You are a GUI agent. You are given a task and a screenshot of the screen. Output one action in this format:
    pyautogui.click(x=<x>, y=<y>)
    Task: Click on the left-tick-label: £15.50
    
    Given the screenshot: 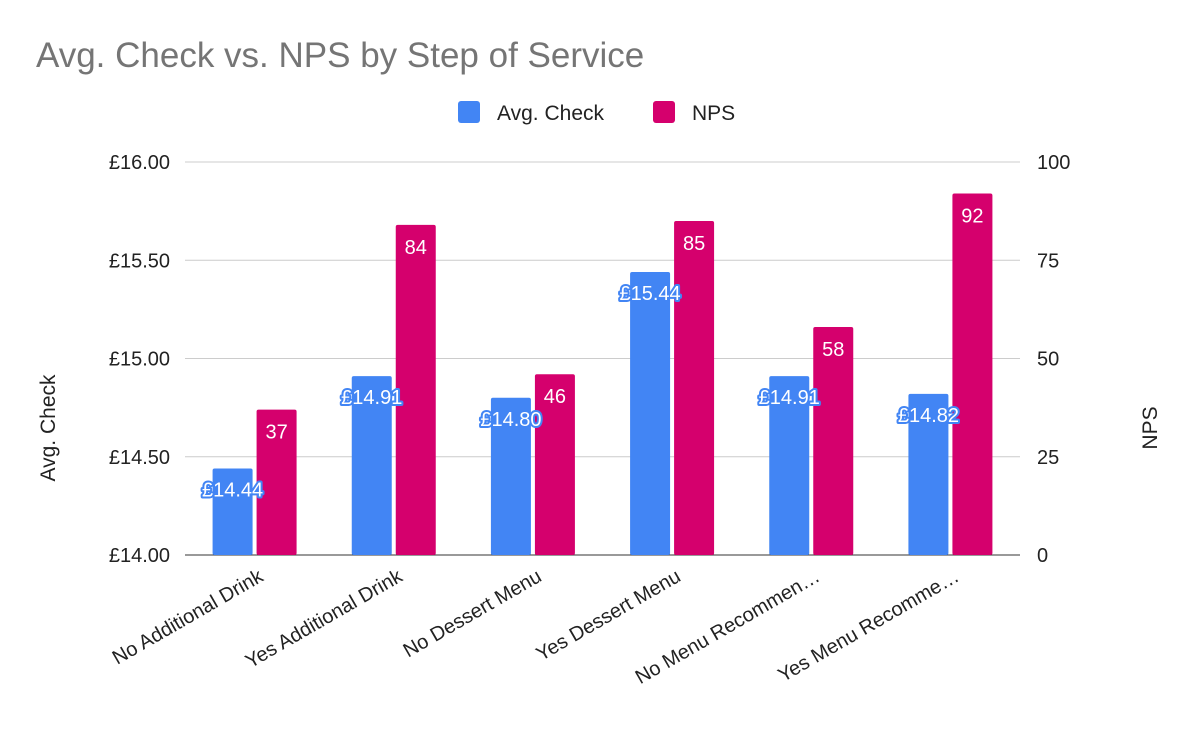 What is the action you would take?
    pyautogui.click(x=139, y=261)
    